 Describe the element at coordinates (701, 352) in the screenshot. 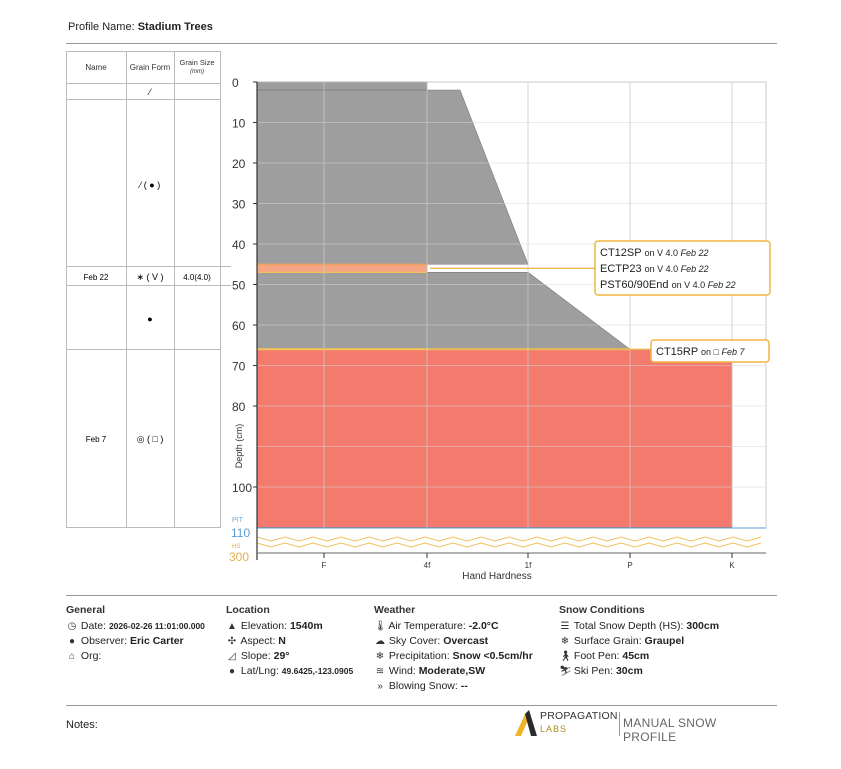

I see `test-line-1-0: CT15RP on □ Feb 7` at that location.